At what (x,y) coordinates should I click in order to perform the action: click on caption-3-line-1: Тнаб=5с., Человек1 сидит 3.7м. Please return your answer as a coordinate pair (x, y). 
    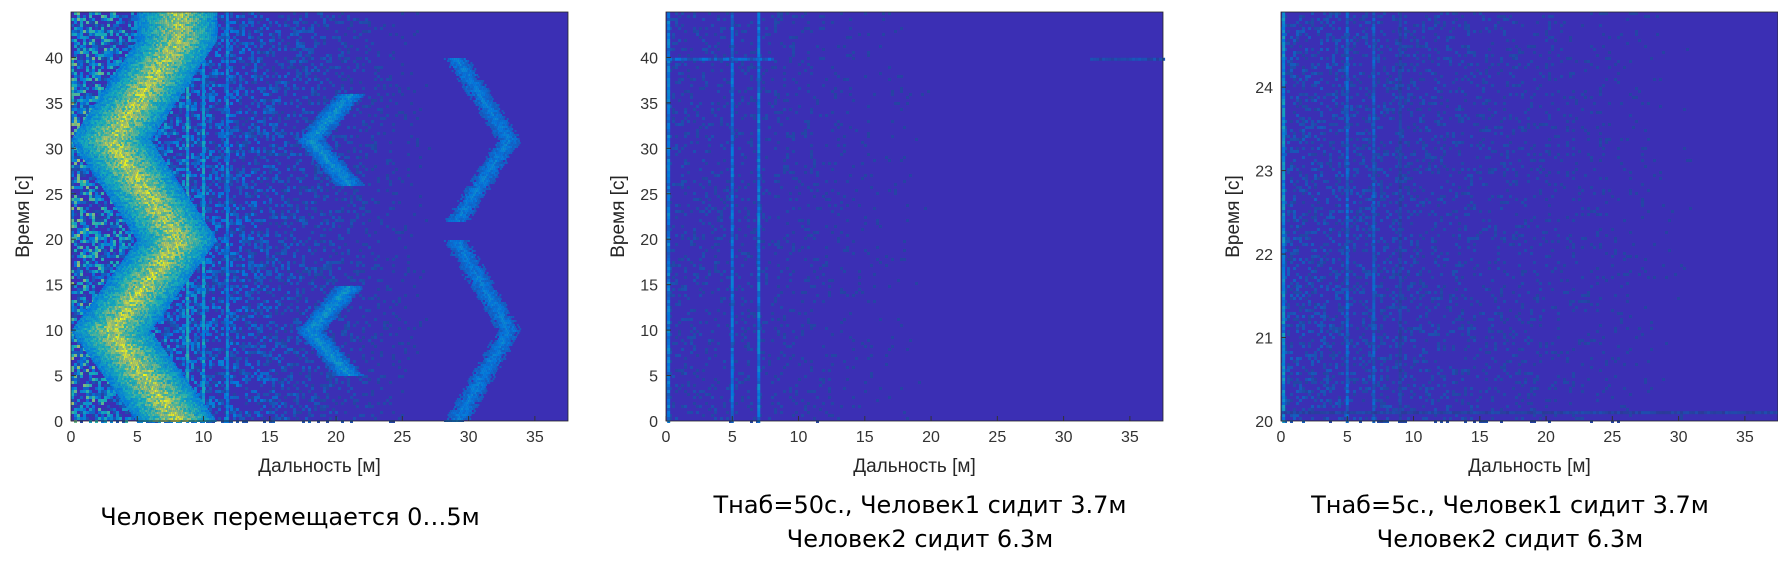
    Looking at the image, I should click on (1504, 505).